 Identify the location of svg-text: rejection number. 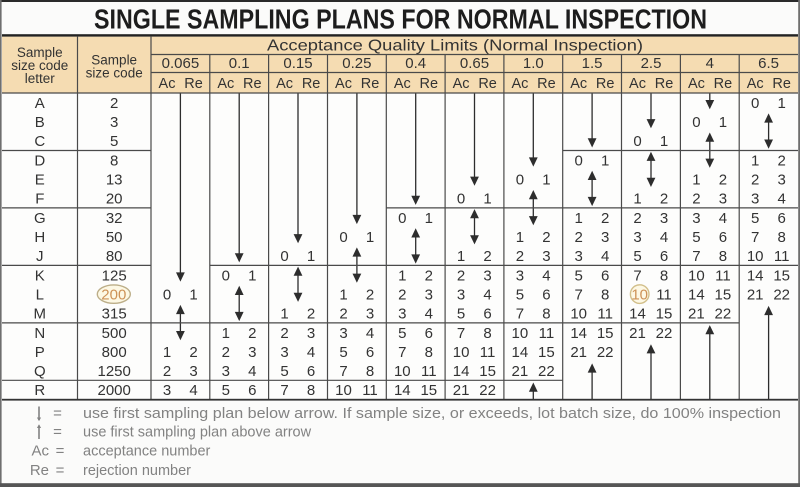
(137, 471).